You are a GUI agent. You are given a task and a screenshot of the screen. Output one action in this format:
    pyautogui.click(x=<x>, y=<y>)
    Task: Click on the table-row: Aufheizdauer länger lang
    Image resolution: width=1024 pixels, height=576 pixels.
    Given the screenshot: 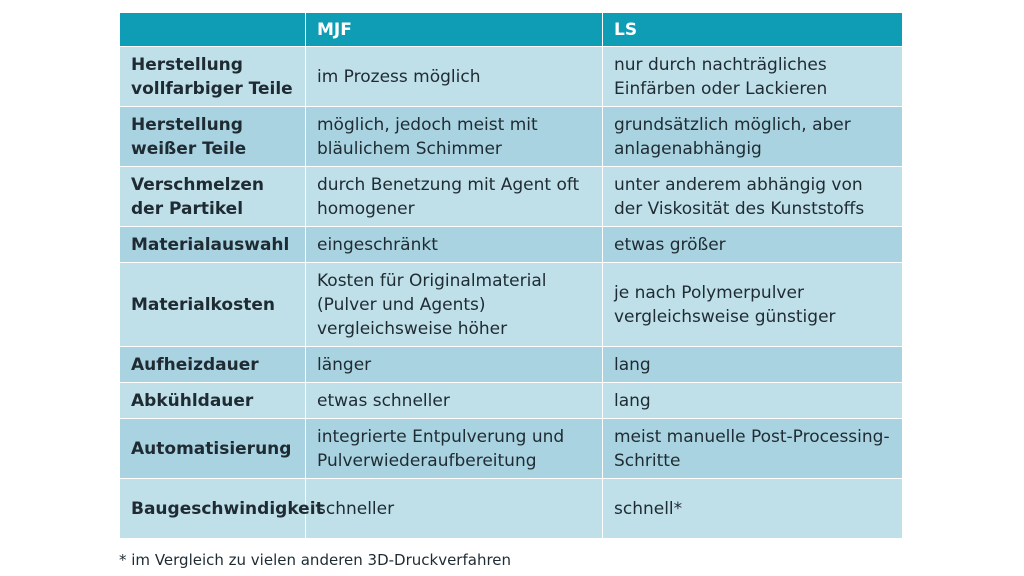 What is the action you would take?
    pyautogui.click(x=511, y=364)
    